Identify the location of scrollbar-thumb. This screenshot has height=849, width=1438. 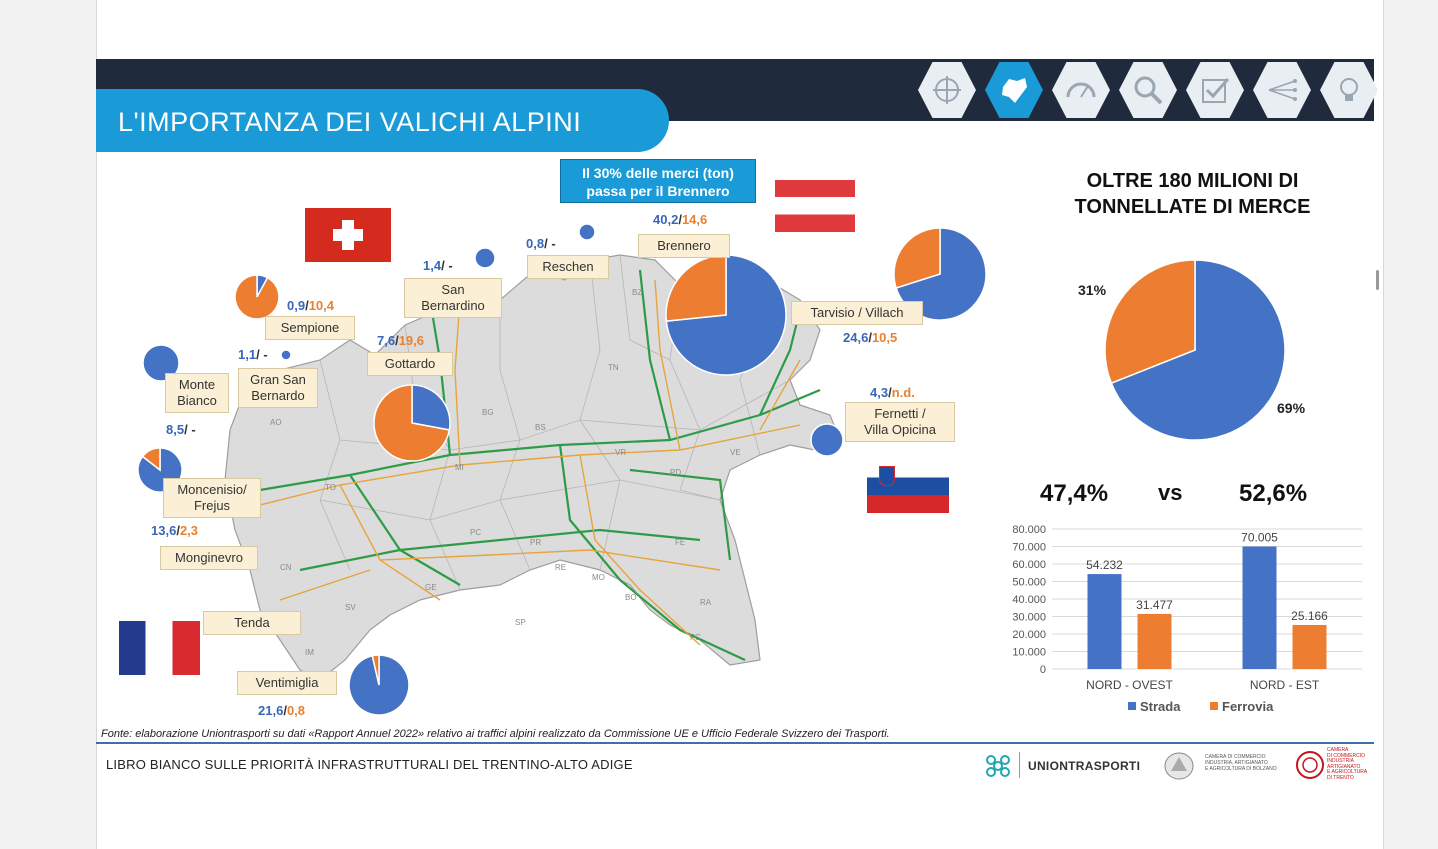
(1377, 280).